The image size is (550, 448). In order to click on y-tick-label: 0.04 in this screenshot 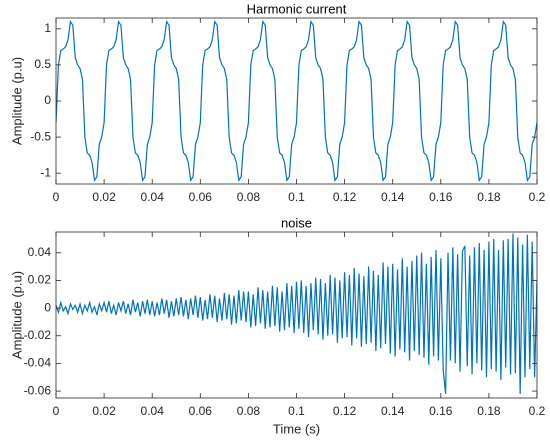, I will do `click(40, 252)`.